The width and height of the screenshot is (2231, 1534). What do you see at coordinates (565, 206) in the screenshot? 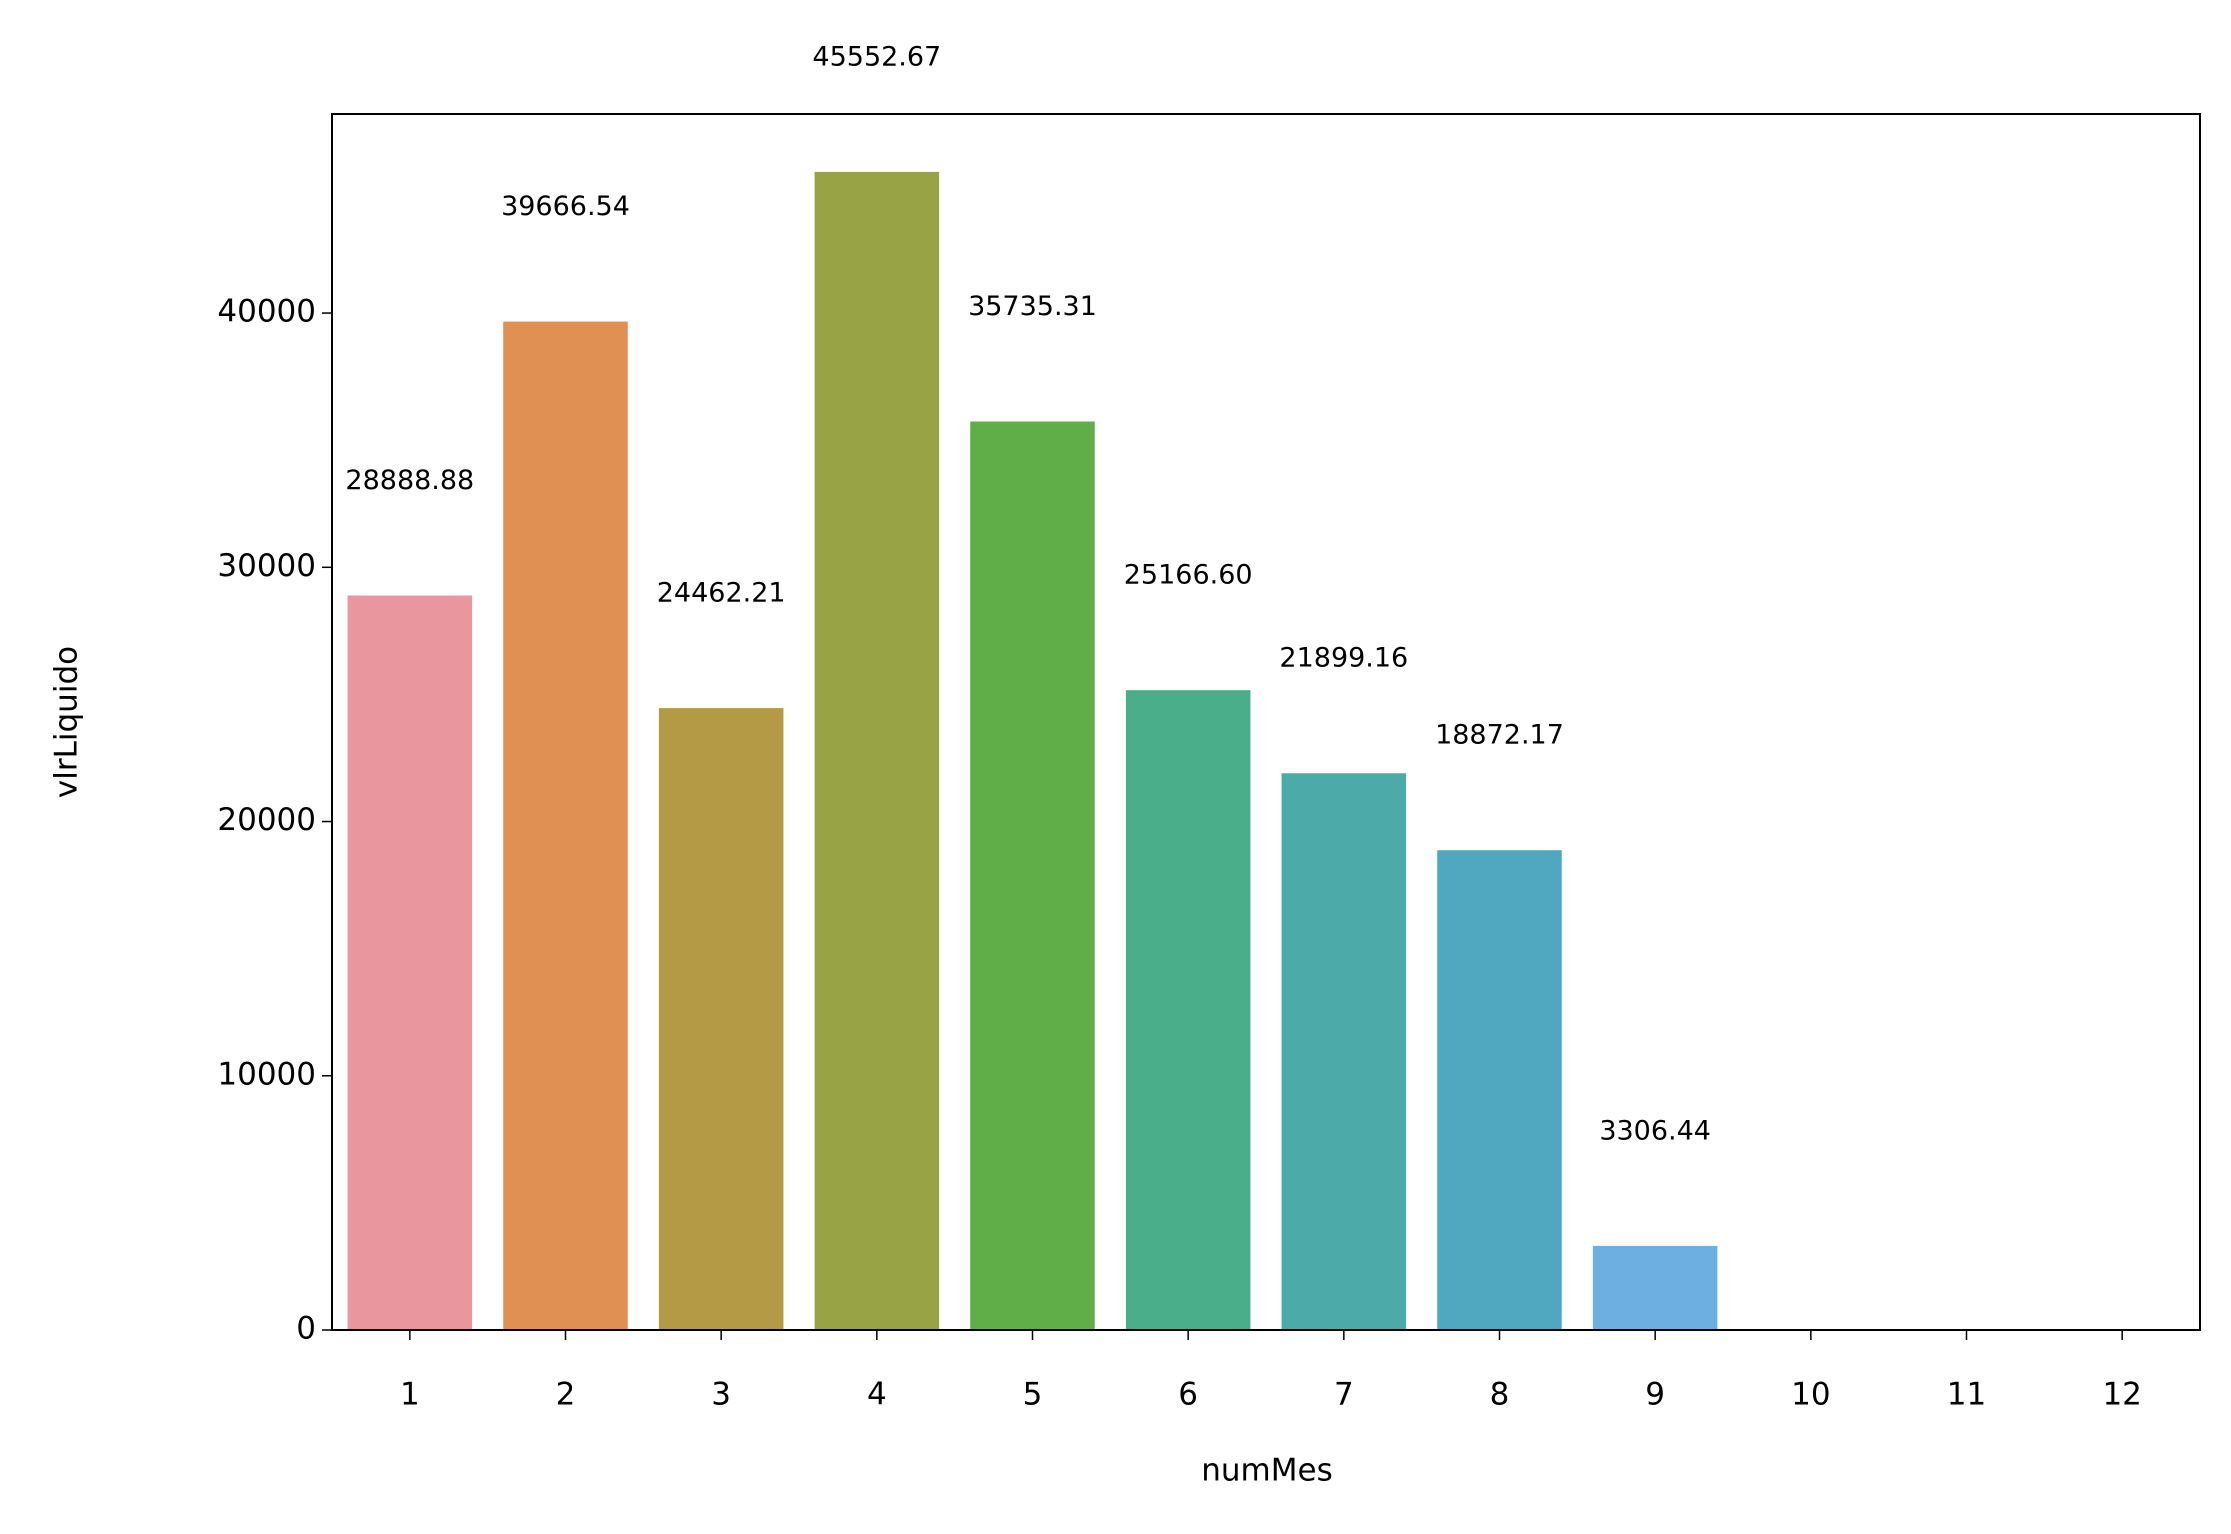
I see `data-label: 39666.54` at bounding box center [565, 206].